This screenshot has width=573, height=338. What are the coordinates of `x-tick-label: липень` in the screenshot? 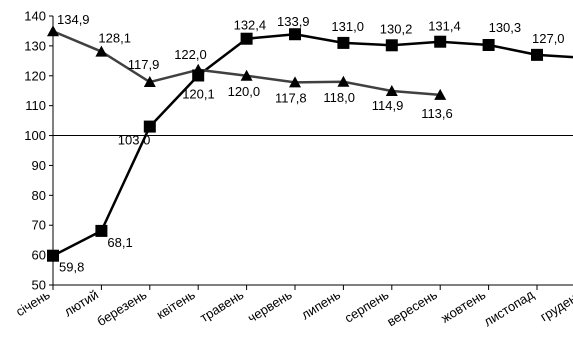 It's located at (321, 305).